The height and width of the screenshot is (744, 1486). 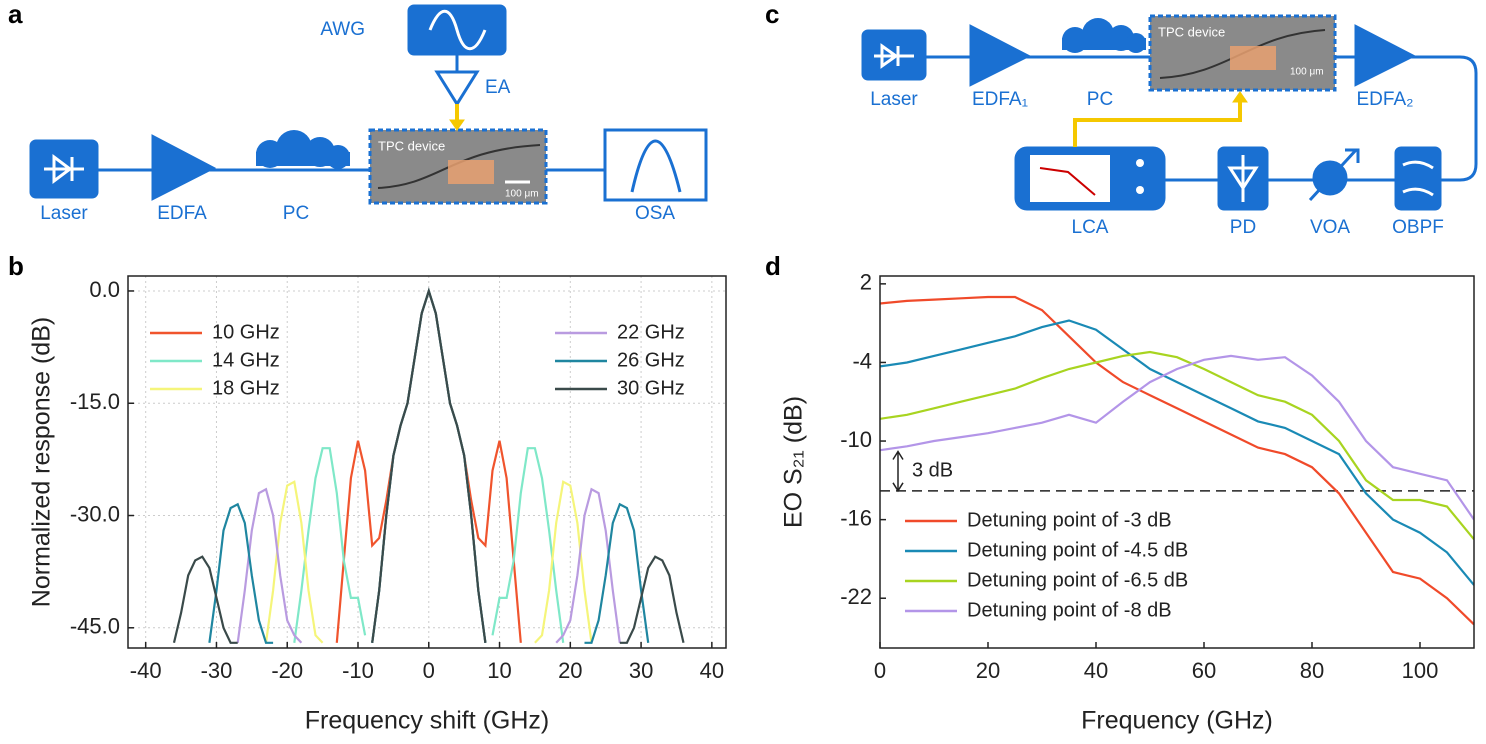 What do you see at coordinates (182, 213) in the screenshot?
I see `label: EDFA` at bounding box center [182, 213].